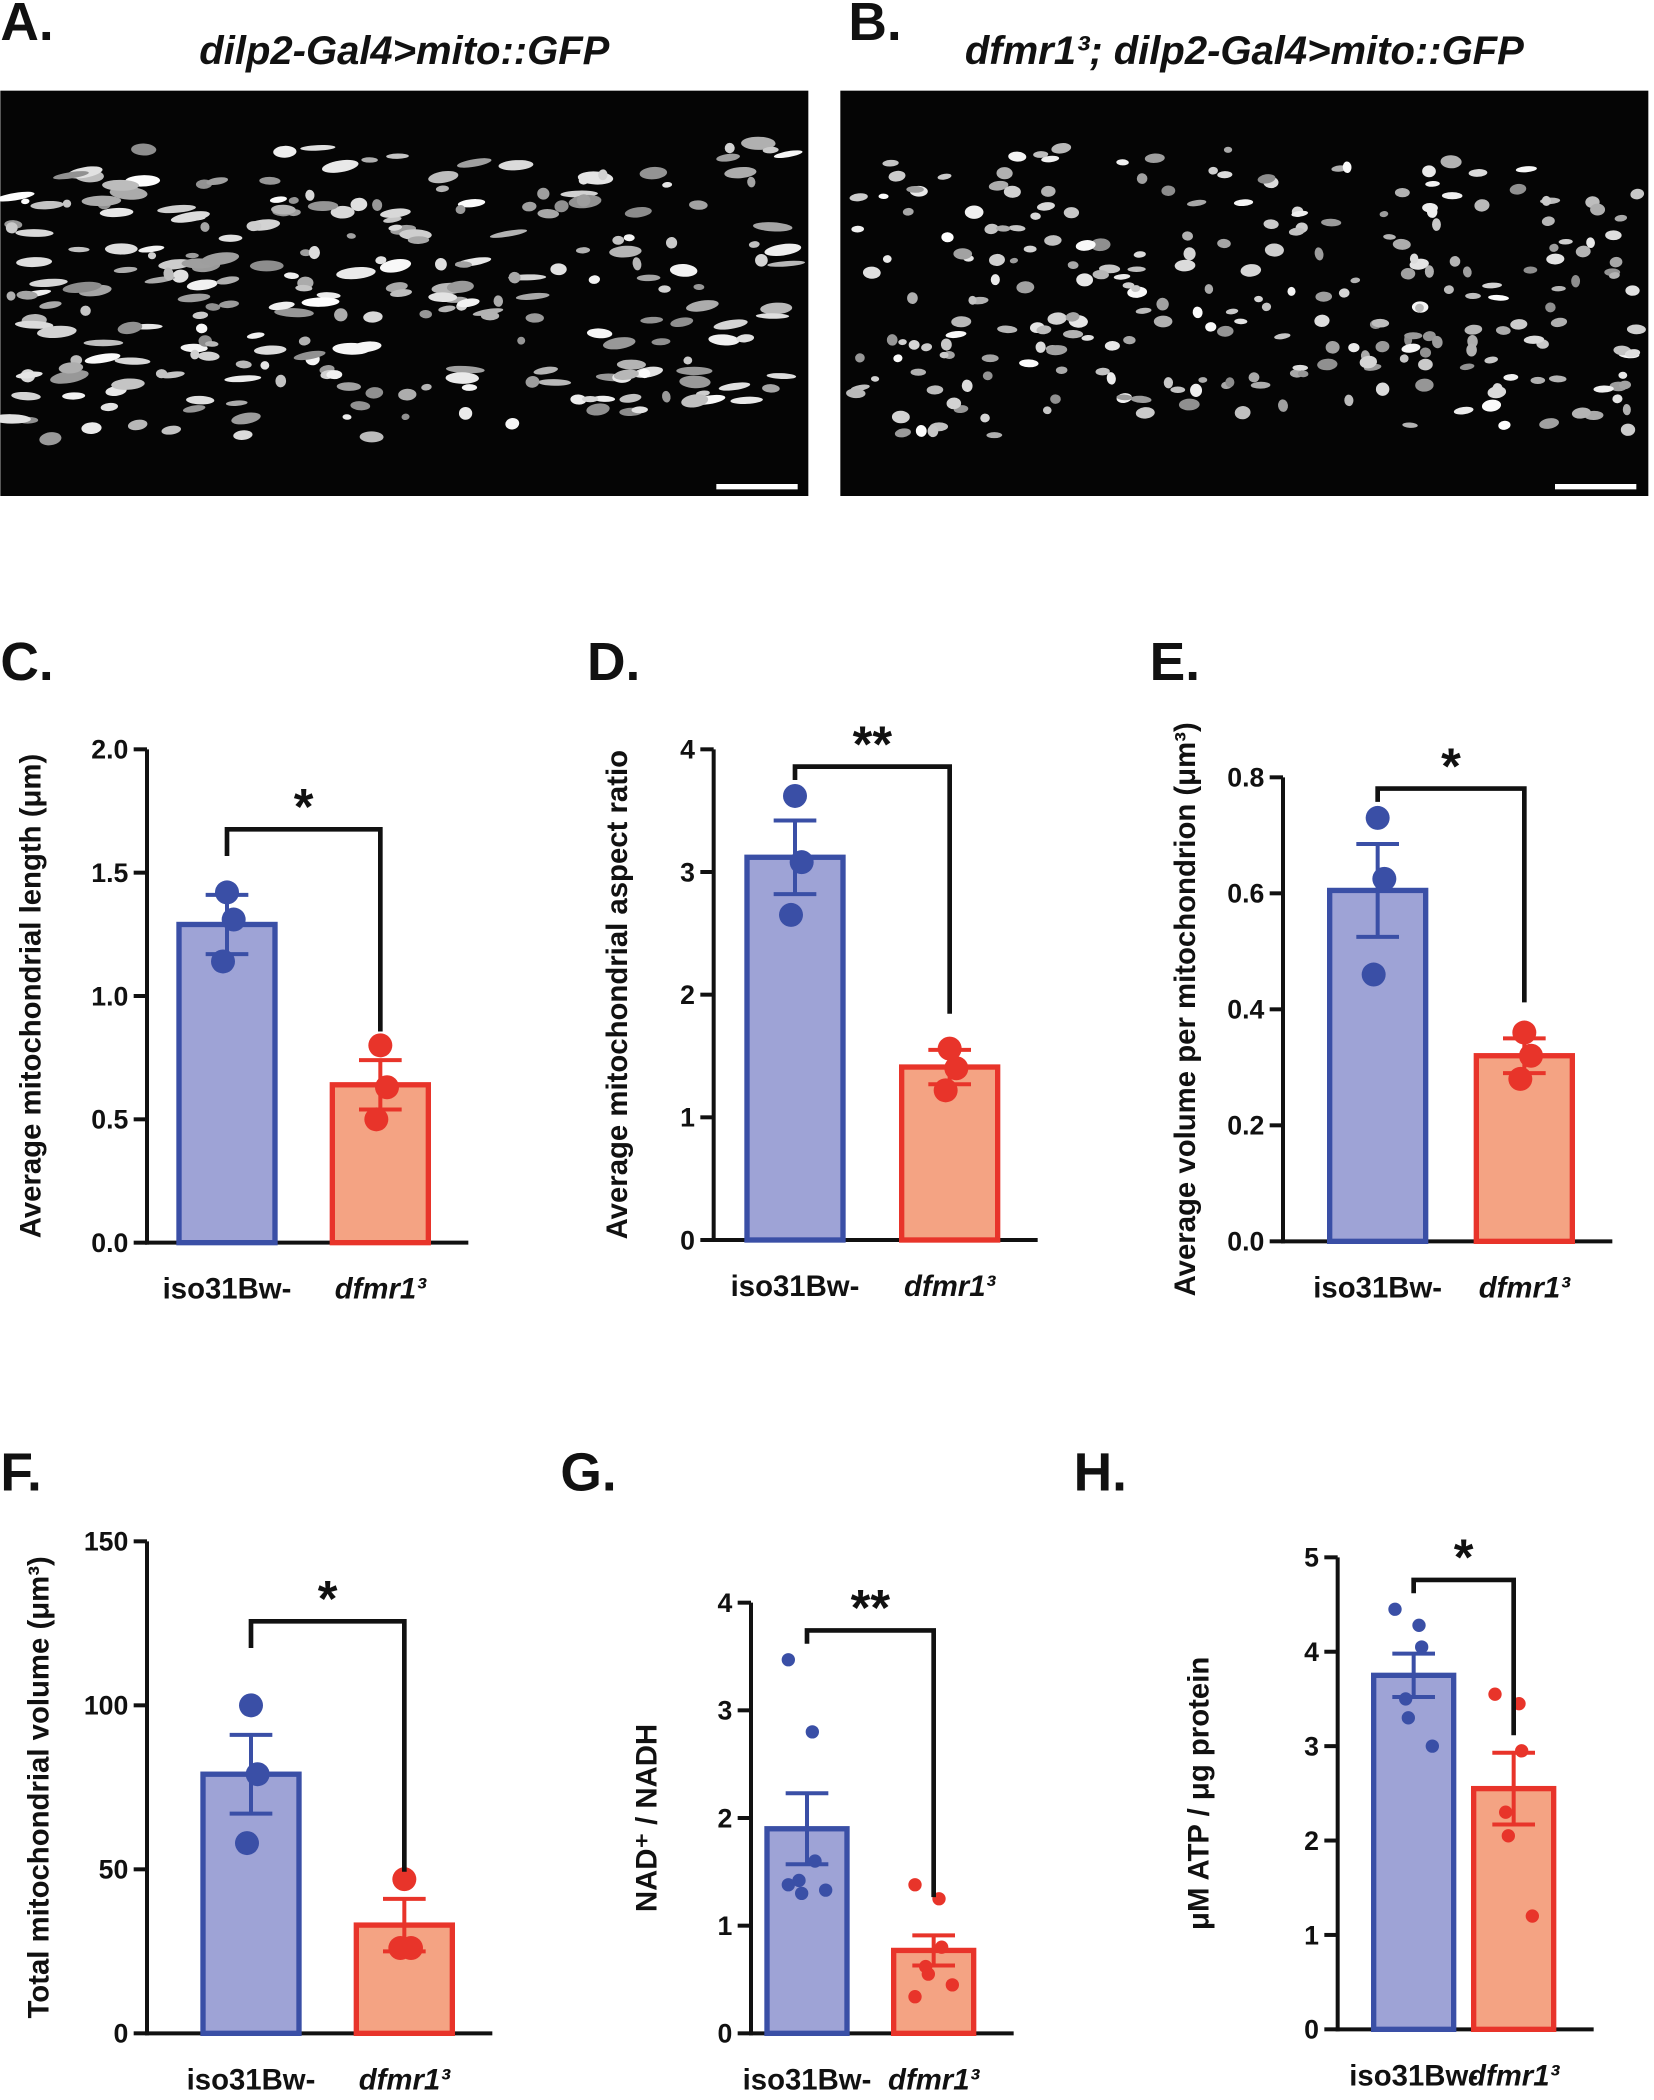 The width and height of the screenshot is (1654, 2100). What do you see at coordinates (613, 662) in the screenshot?
I see `panel-label: D.` at bounding box center [613, 662].